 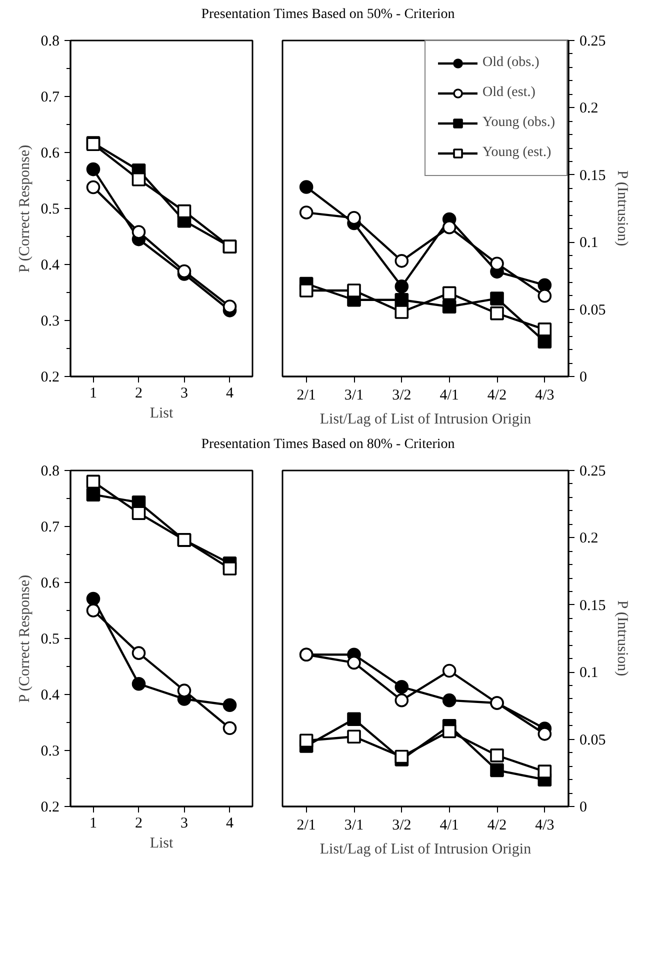 What do you see at coordinates (518, 123) in the screenshot?
I see `legend-label: Young (obs.)` at bounding box center [518, 123].